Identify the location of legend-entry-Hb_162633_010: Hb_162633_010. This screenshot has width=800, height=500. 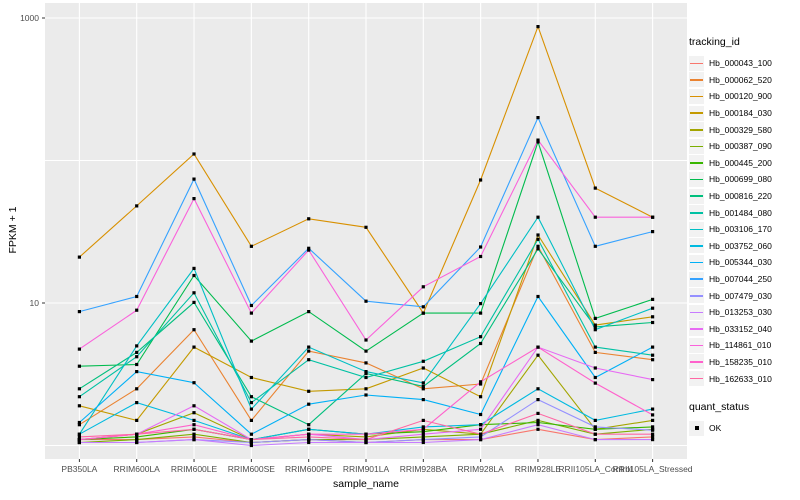
(730, 378).